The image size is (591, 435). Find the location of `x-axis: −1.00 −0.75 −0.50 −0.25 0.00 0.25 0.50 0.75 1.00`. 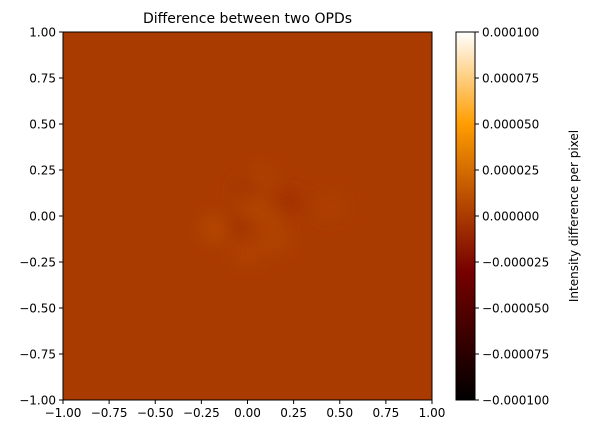

x-axis: −1.00 −0.75 −0.50 −0.25 0.00 0.25 0.50 0.75 1.00 is located at coordinates (245, 410).